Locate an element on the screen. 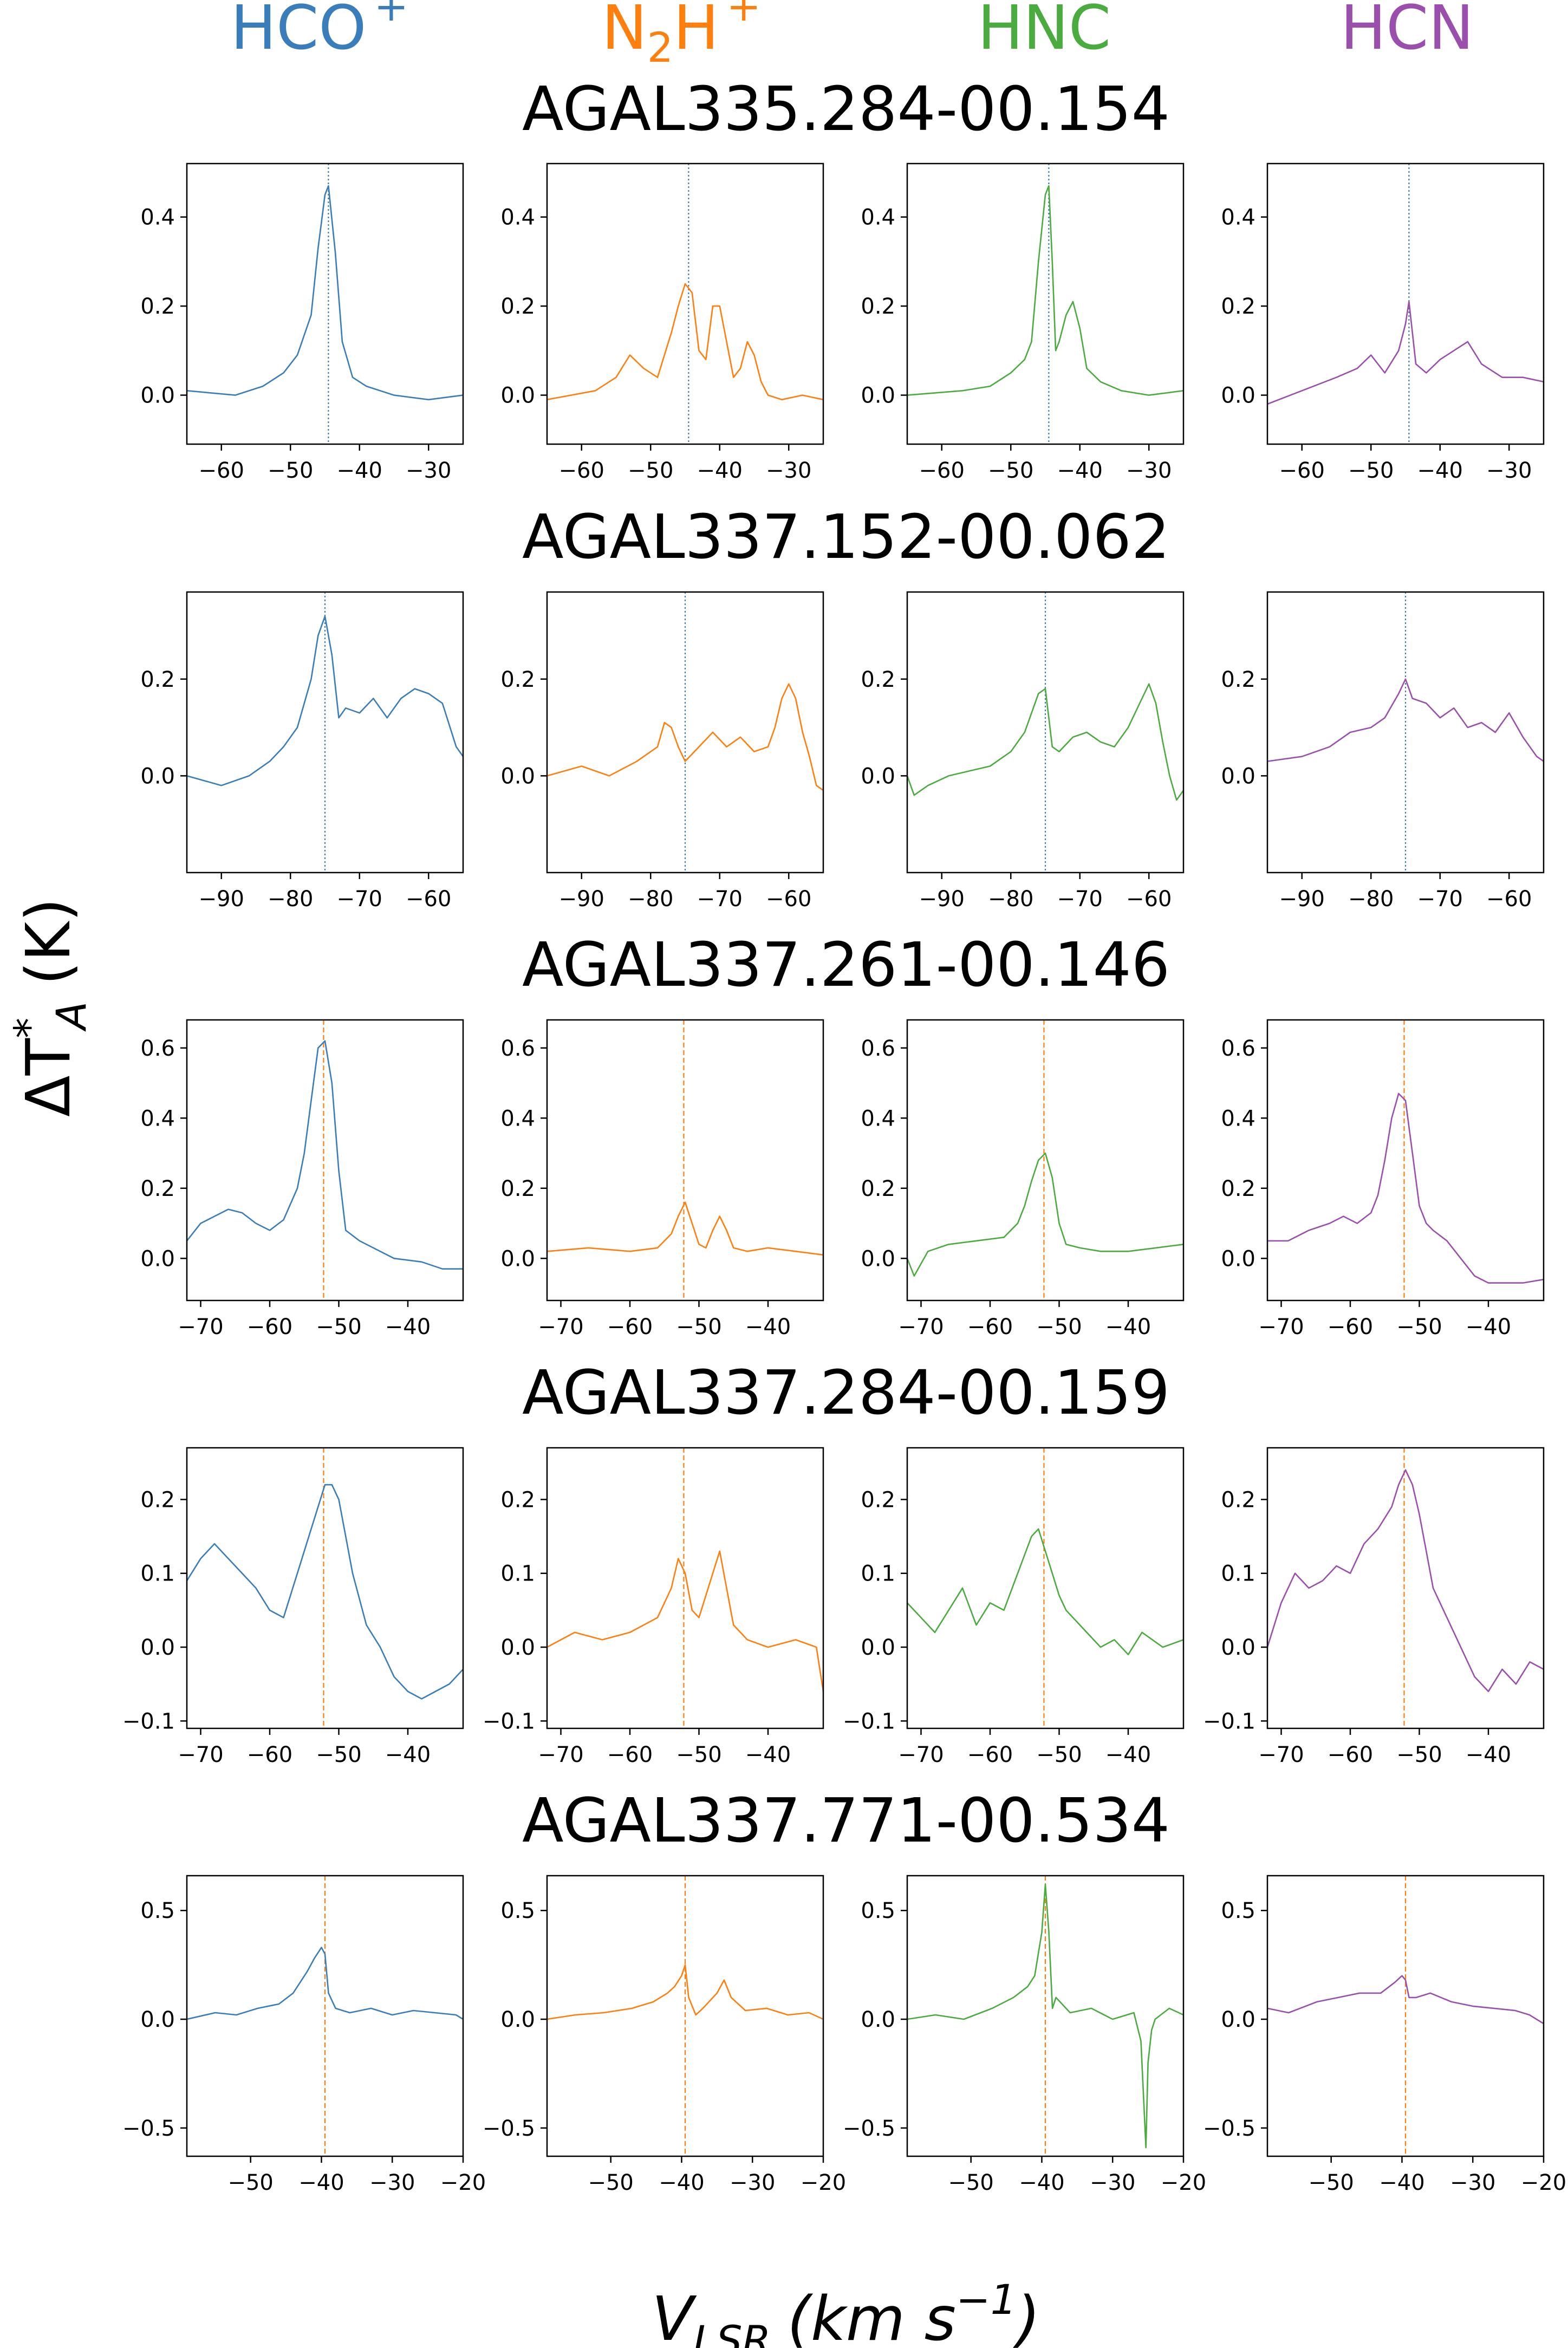  column-header: HCO + is located at coordinates (320, 31).